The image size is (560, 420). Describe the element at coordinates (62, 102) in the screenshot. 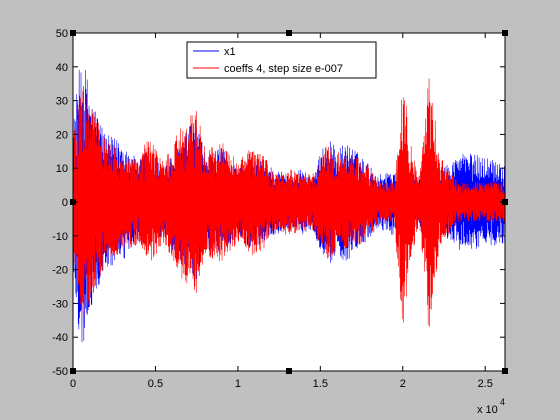

I see `y-tick-label: 30` at that location.